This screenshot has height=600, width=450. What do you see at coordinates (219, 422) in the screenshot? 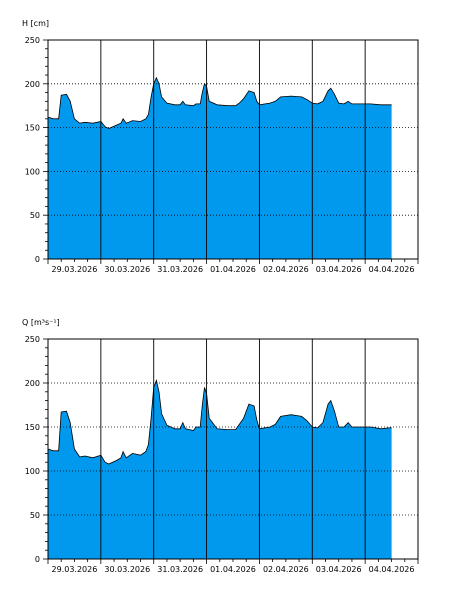
I see `discharge-series-line` at bounding box center [219, 422].